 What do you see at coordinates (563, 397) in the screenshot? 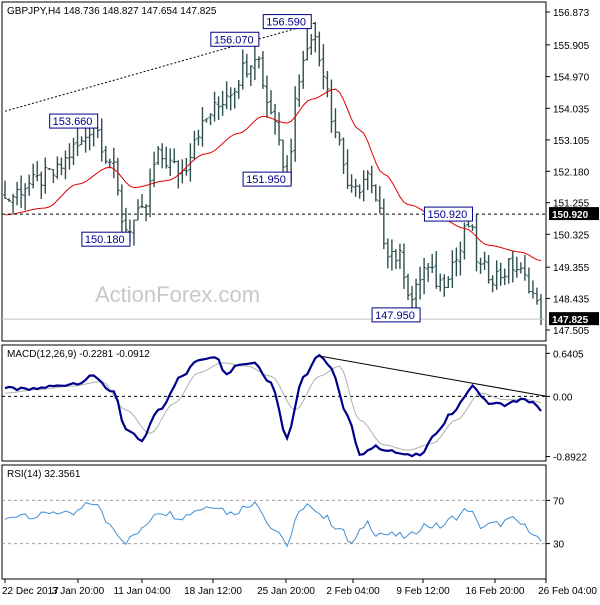
I see `y-tick-label: 0.00` at bounding box center [563, 397].